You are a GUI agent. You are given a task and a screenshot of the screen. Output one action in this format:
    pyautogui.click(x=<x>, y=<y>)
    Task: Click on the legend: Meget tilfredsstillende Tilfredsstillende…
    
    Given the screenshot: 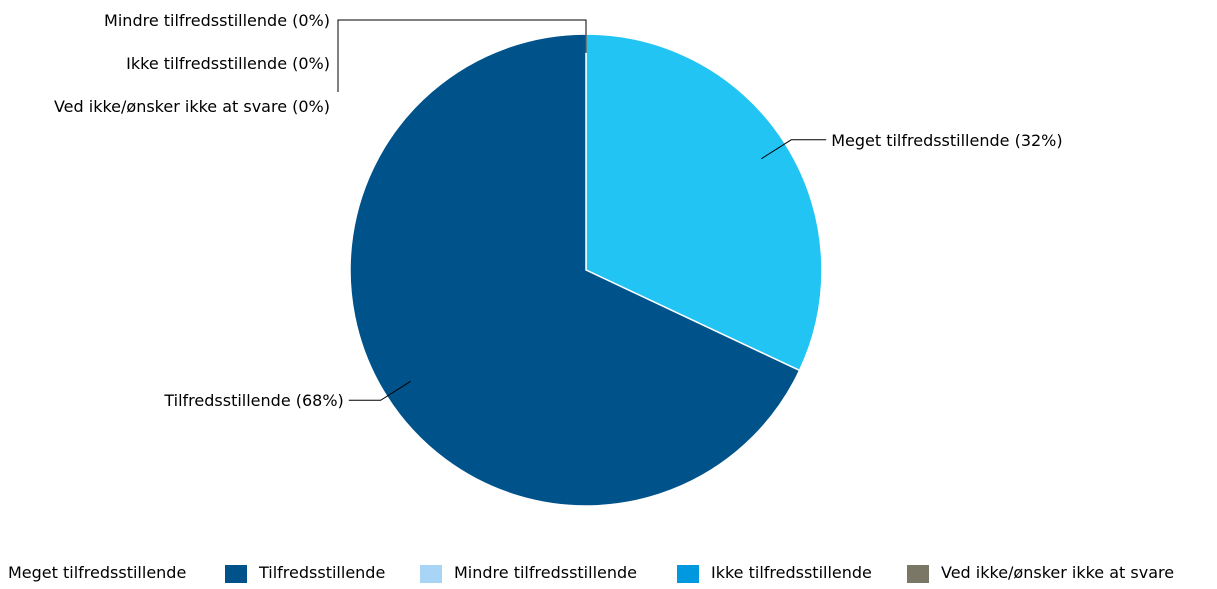 What is the action you would take?
    pyautogui.click(x=591, y=573)
    